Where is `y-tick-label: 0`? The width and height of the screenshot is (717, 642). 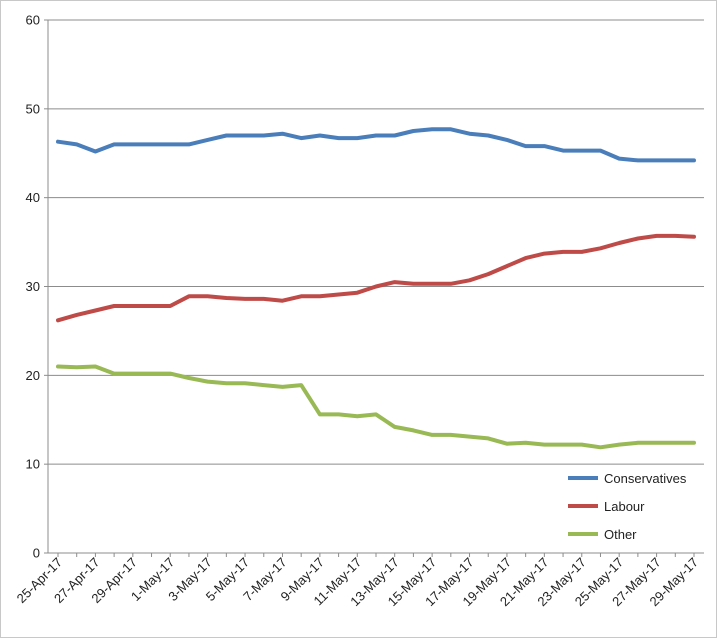
y-tick-label: 0 is located at coordinates (36, 553).